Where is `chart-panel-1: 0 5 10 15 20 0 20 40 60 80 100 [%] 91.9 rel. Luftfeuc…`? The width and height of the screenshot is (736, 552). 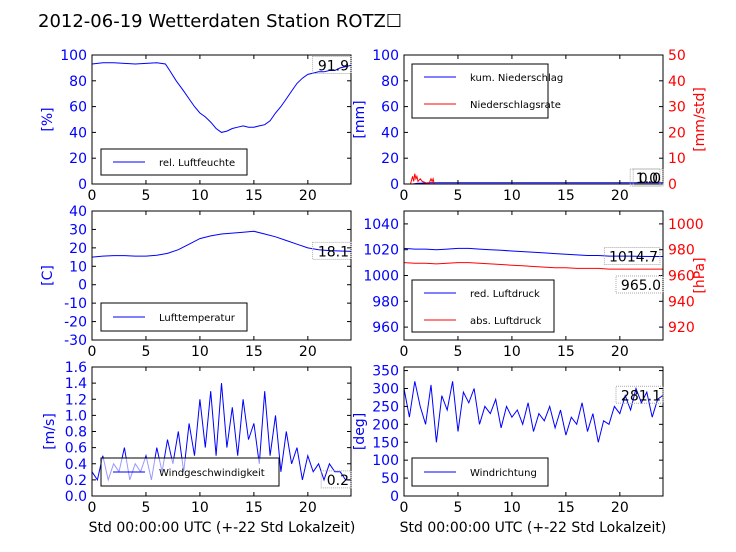
chart-panel-1: 0 5 10 15 20 0 20 40 60 80 100 [%] 91.9 rel. Luftfeuc… is located at coordinates (196, 126).